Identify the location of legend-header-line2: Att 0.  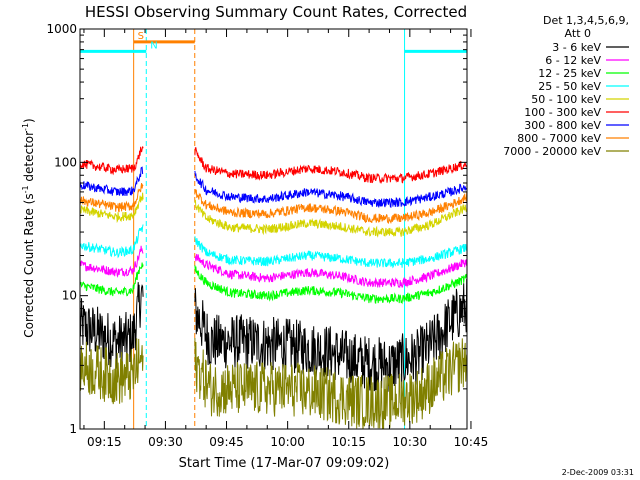
(578, 33).